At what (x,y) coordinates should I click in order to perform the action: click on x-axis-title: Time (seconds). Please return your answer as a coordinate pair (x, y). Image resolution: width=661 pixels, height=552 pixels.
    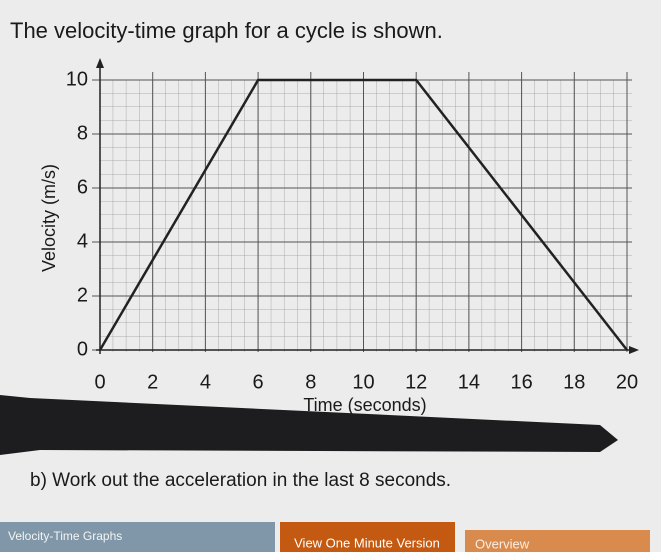
    Looking at the image, I should click on (364, 405).